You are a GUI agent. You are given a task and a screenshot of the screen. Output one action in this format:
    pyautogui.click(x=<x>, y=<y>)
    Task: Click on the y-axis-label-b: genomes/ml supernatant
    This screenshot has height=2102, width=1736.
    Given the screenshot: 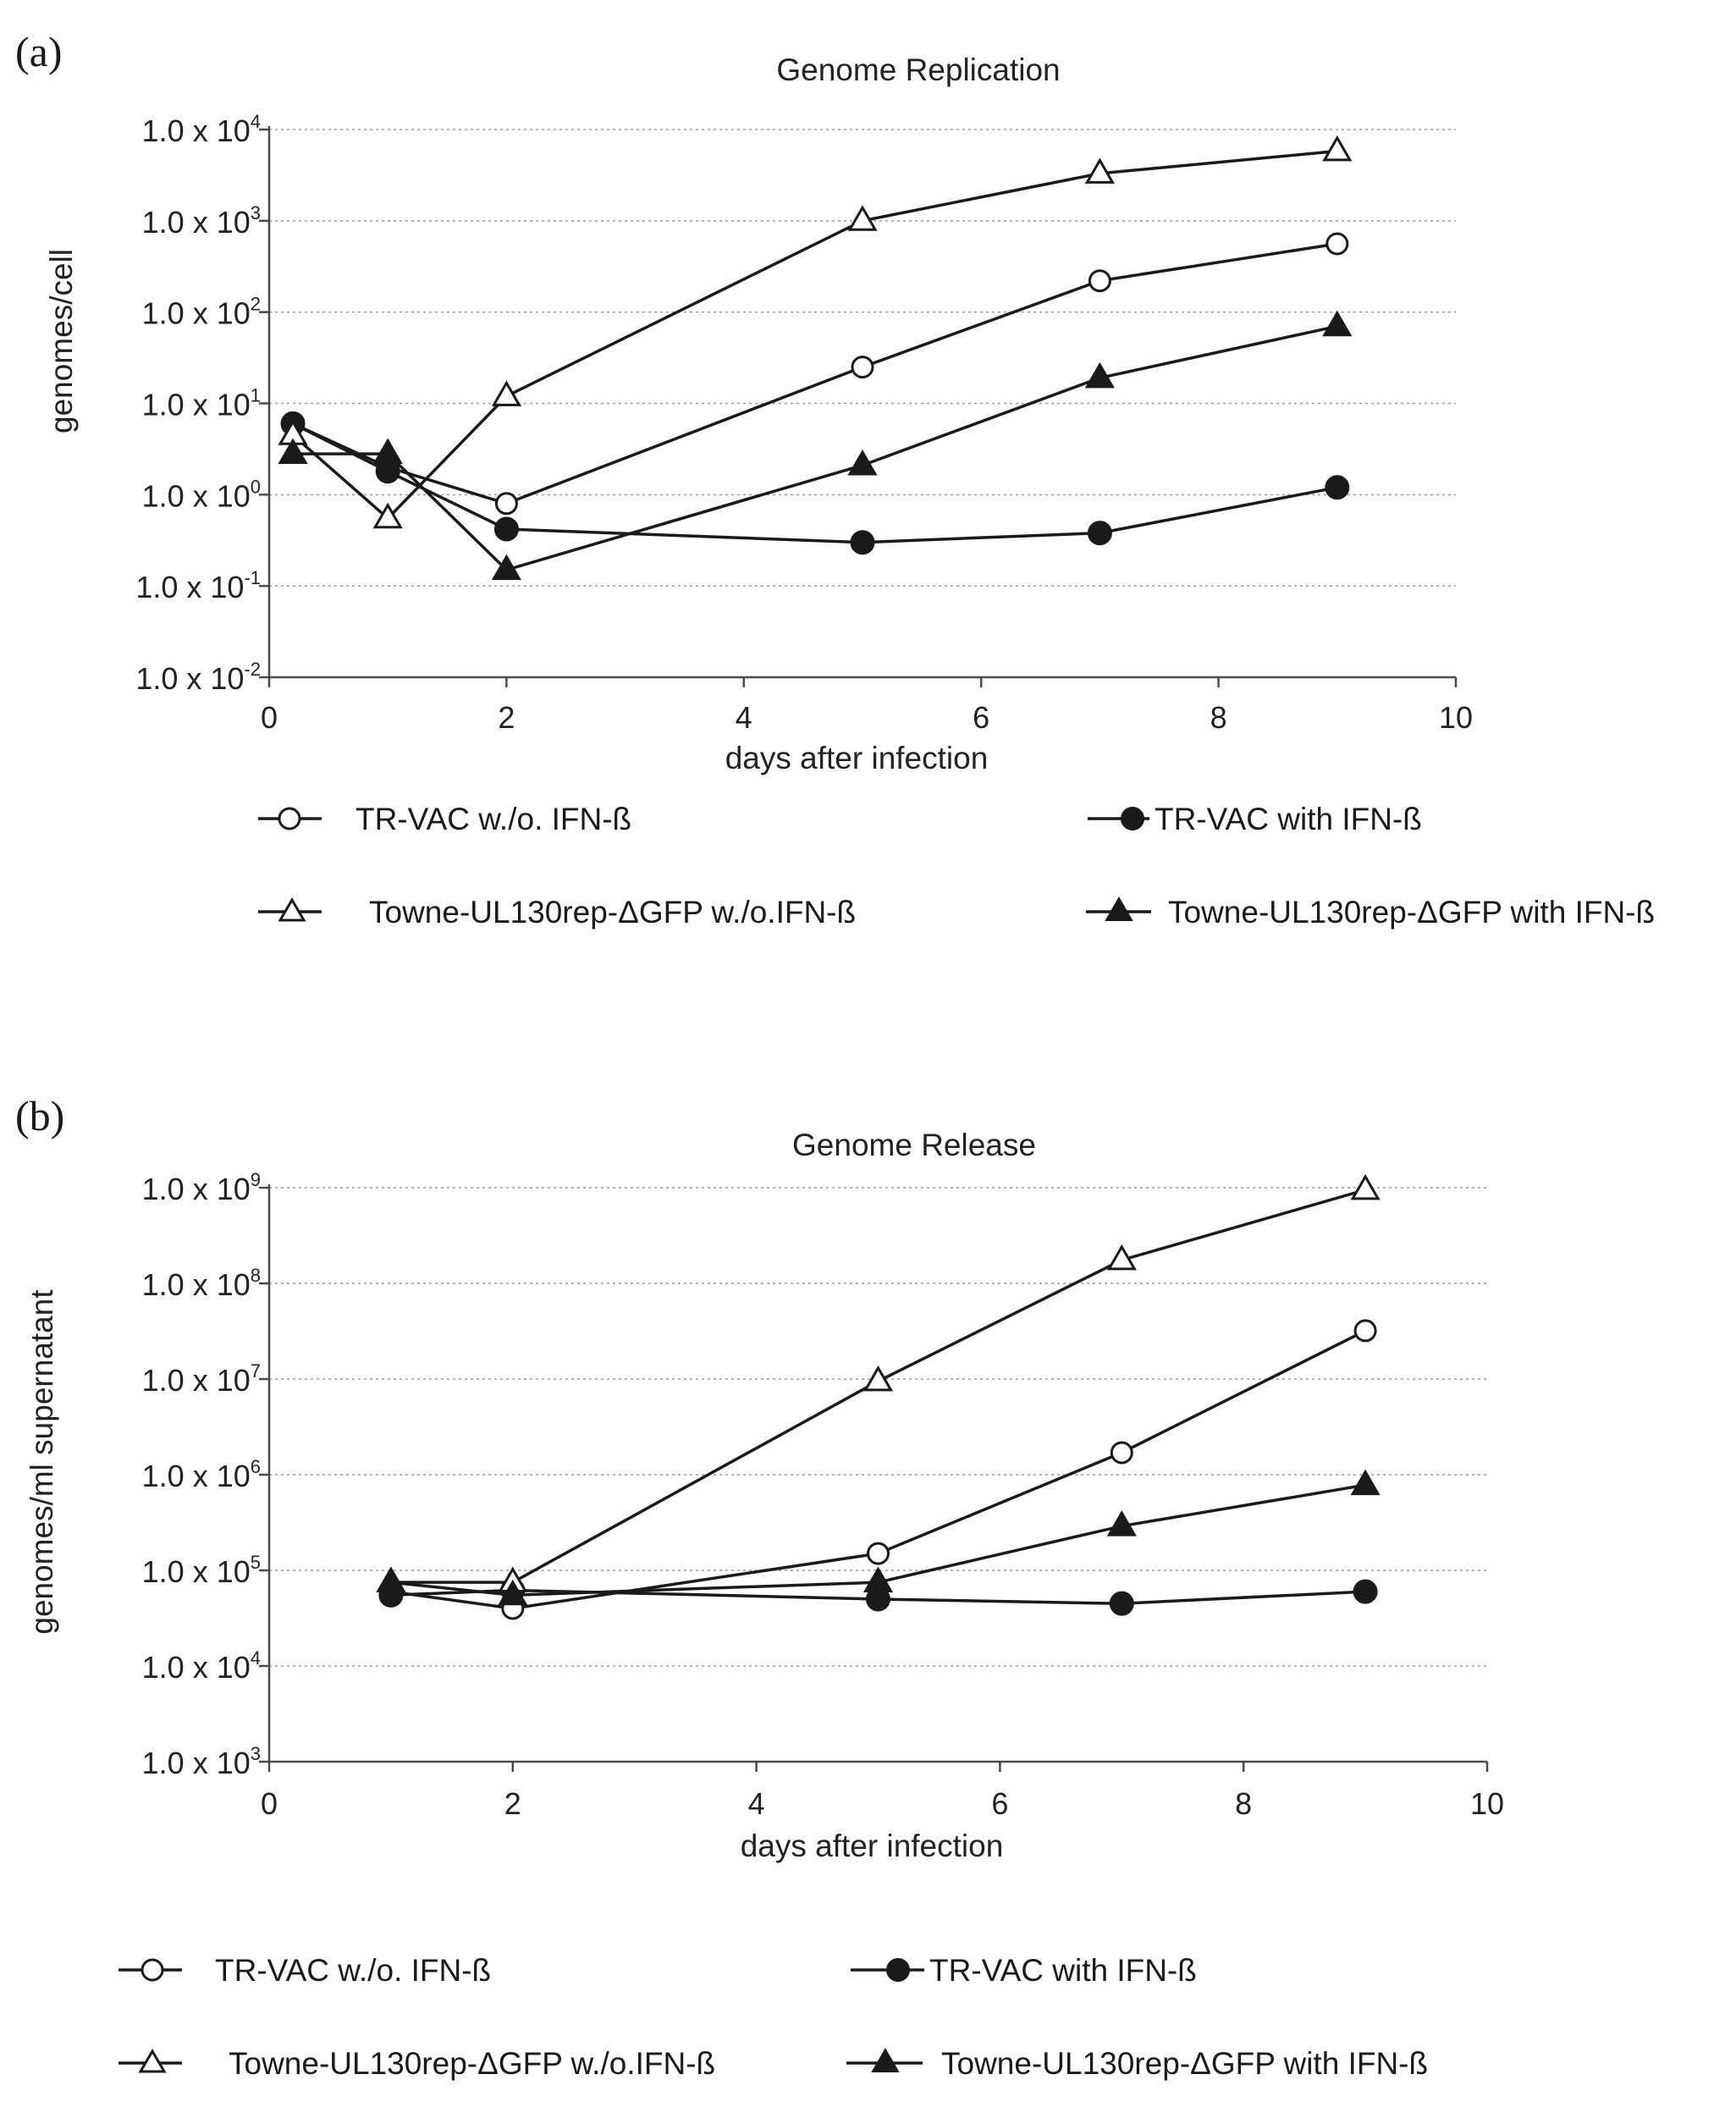 What is the action you would take?
    pyautogui.click(x=42, y=1462)
    